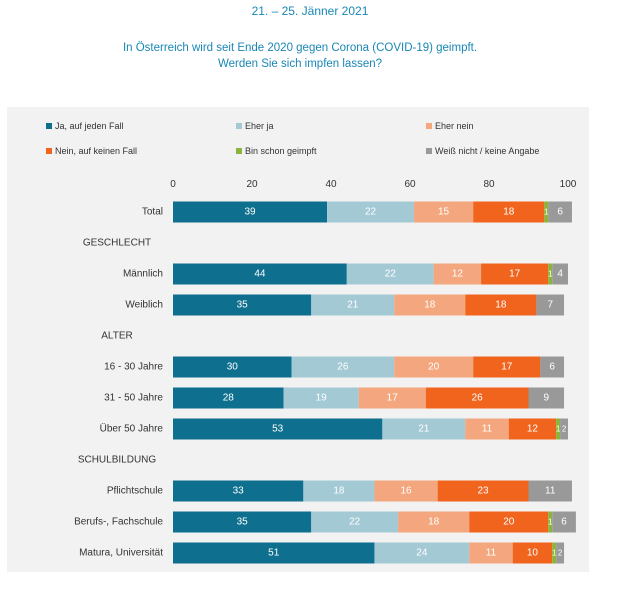 The image size is (620, 590). Describe the element at coordinates (424, 429) in the screenshot. I see `bar-data-label: 21` at that location.